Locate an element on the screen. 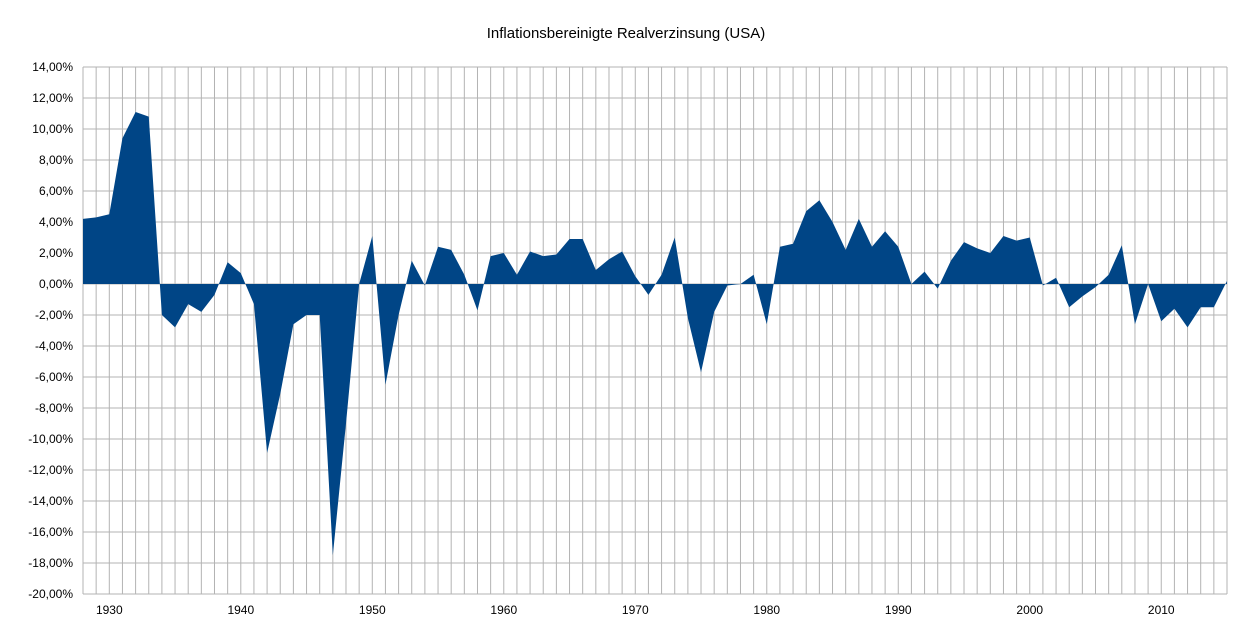  y-tick-label: 4,00% is located at coordinates (56, 222).